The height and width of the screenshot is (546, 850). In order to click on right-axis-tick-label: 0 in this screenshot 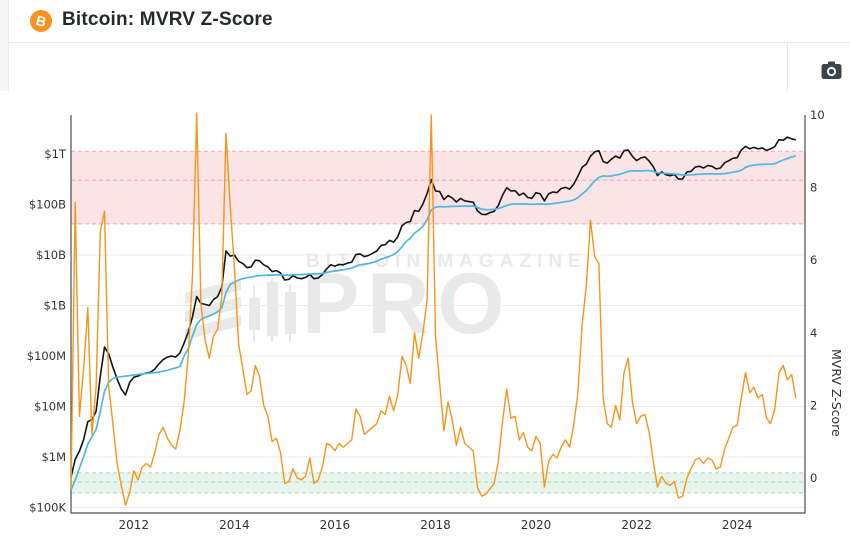, I will do `click(813, 478)`.